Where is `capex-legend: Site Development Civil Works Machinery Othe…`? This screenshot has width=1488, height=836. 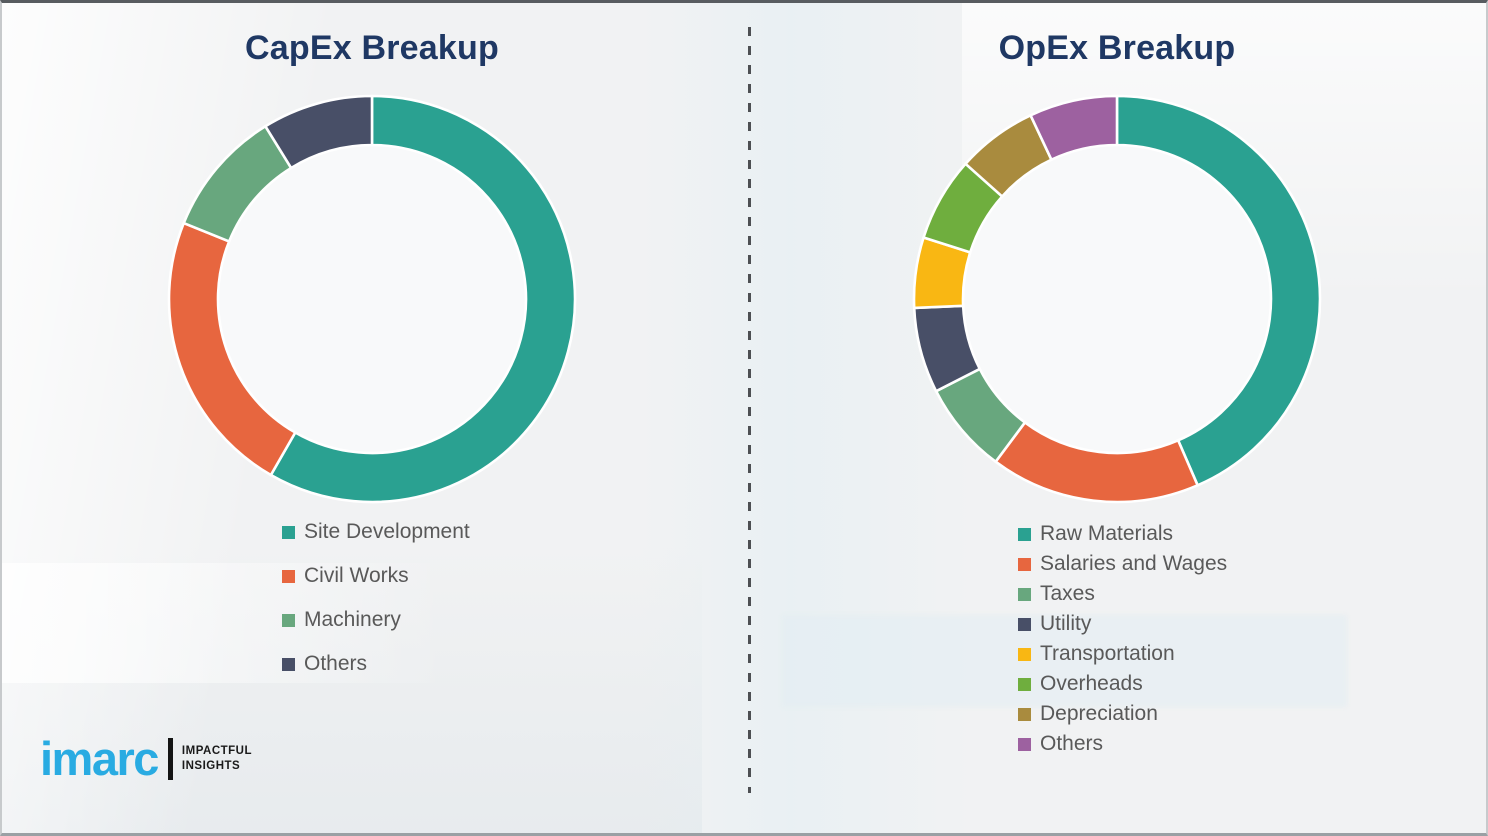
capex-legend: Site Development Civil Works Machinery Othe… is located at coordinates (376, 597).